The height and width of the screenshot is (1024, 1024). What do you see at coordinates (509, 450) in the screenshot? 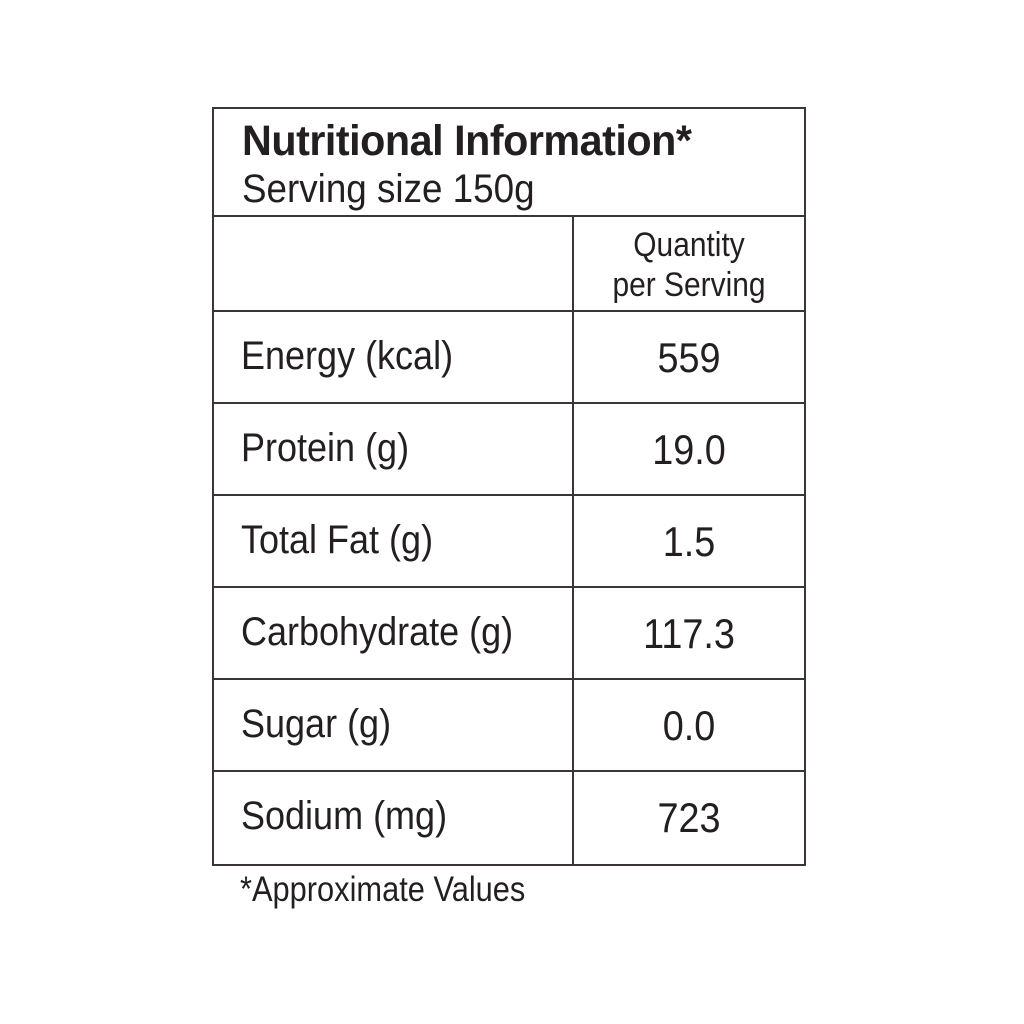
I see `table-row: Protein (g) 19.0` at bounding box center [509, 450].